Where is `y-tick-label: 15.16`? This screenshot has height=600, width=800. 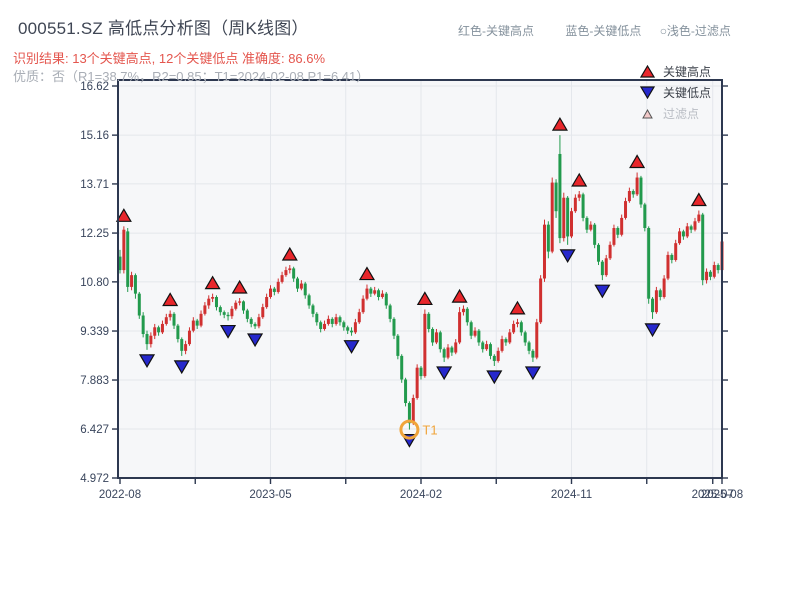
y-tick-label: 15.16 is located at coordinates (94, 136).